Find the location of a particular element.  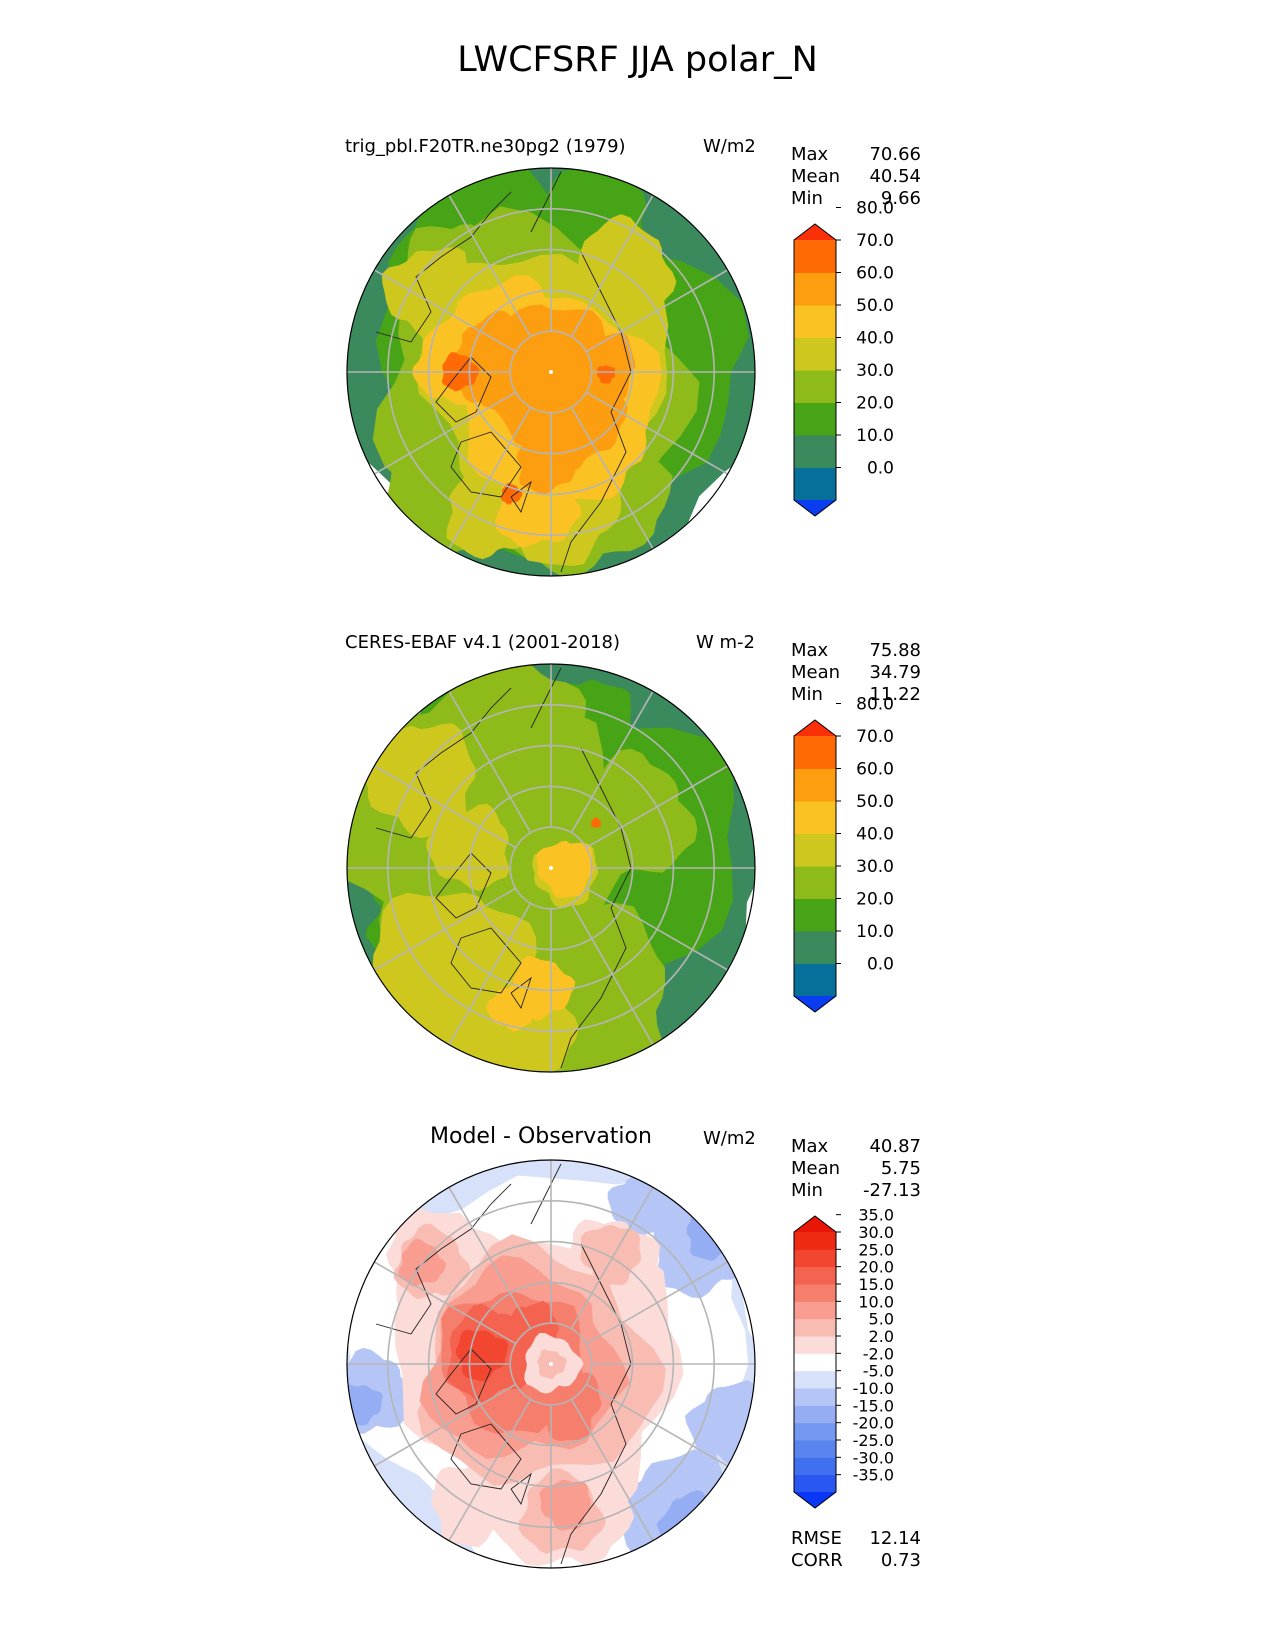

panel-1-title: trig_pbl.F20TR.ne30pg2 (1979) is located at coordinates (485, 146).